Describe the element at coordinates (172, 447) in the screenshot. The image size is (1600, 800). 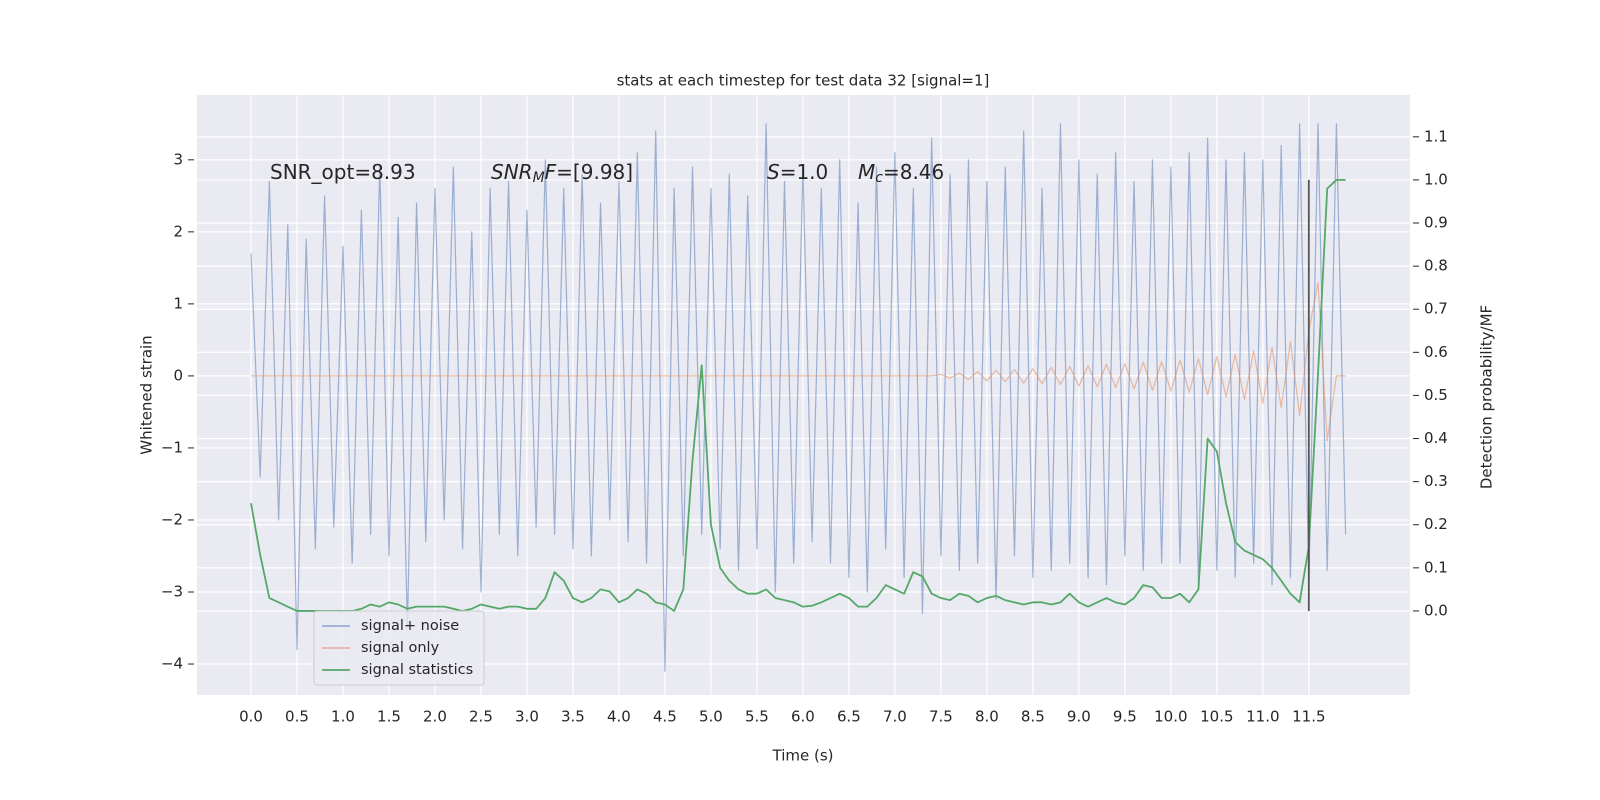
I see `y-tick-label: −1` at that location.